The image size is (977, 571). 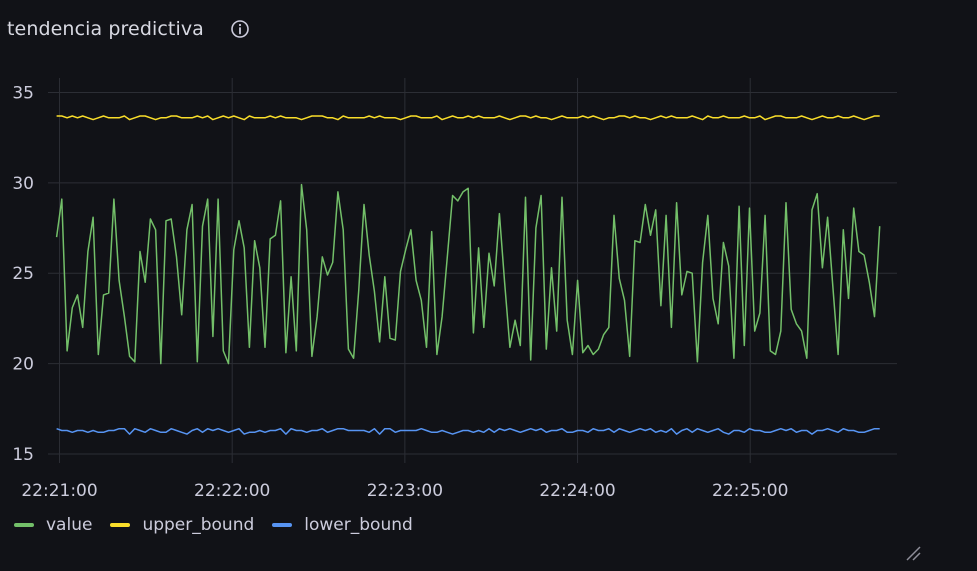 What do you see at coordinates (405, 491) in the screenshot?
I see `x-tick-label: 22:23:00` at bounding box center [405, 491].